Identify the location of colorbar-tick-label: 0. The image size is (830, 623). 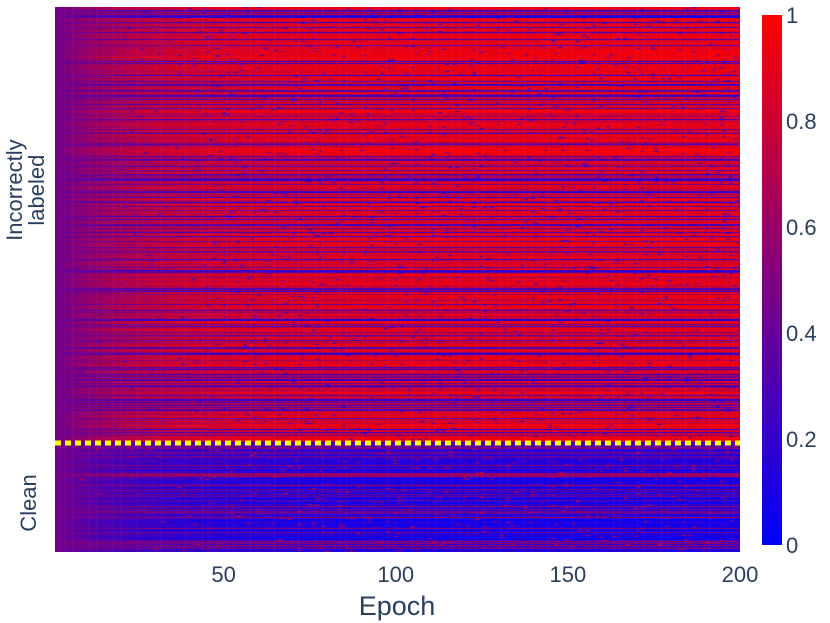
(792, 545).